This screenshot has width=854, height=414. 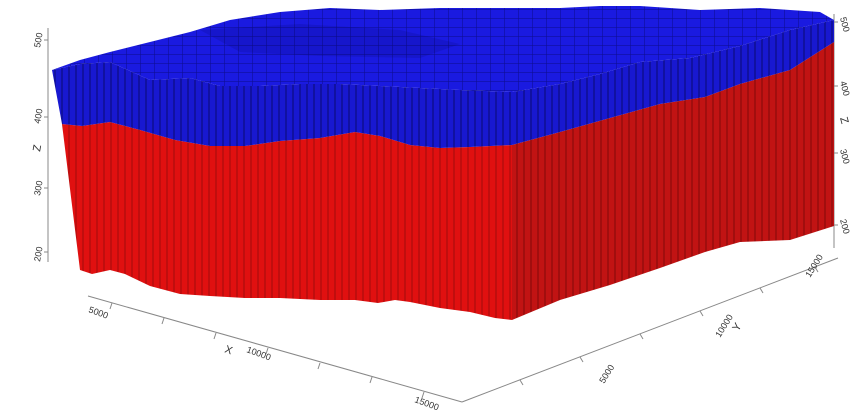 I want to click on x-axis-ticks, so click(x=267, y=350).